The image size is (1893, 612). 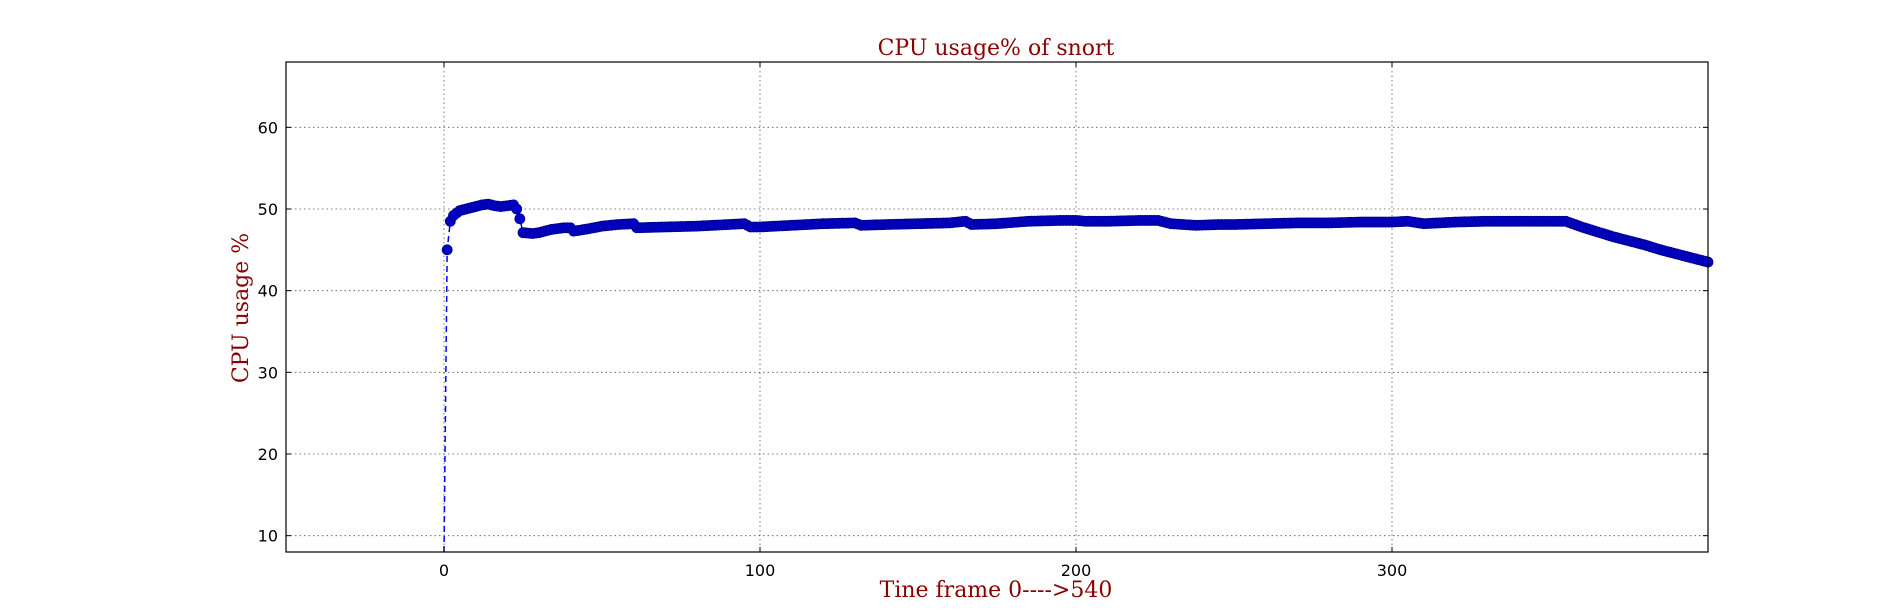 I want to click on y-tick-label: 60, so click(x=268, y=127).